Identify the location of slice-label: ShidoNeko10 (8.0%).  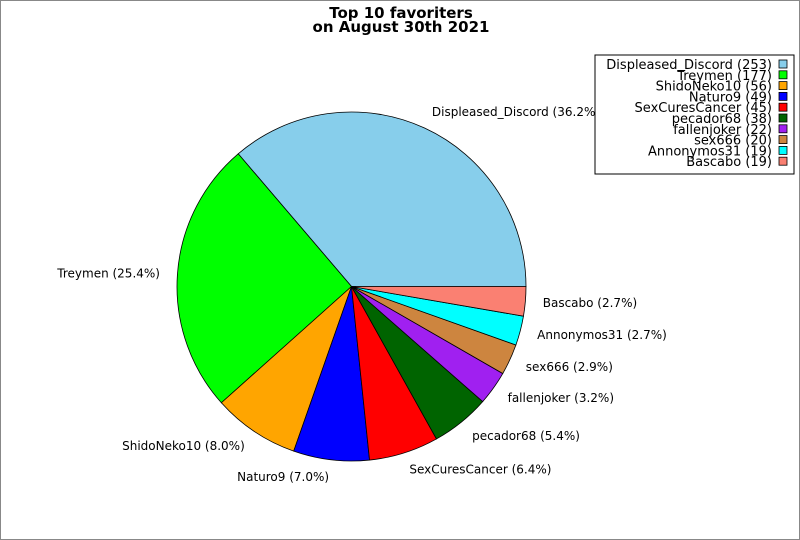
(183, 446).